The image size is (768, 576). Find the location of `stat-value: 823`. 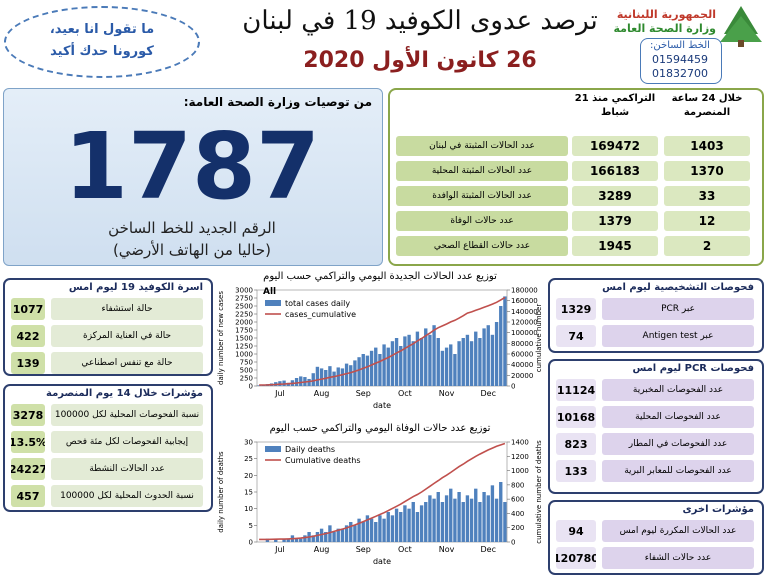

stat-value: 823 is located at coordinates (576, 444).